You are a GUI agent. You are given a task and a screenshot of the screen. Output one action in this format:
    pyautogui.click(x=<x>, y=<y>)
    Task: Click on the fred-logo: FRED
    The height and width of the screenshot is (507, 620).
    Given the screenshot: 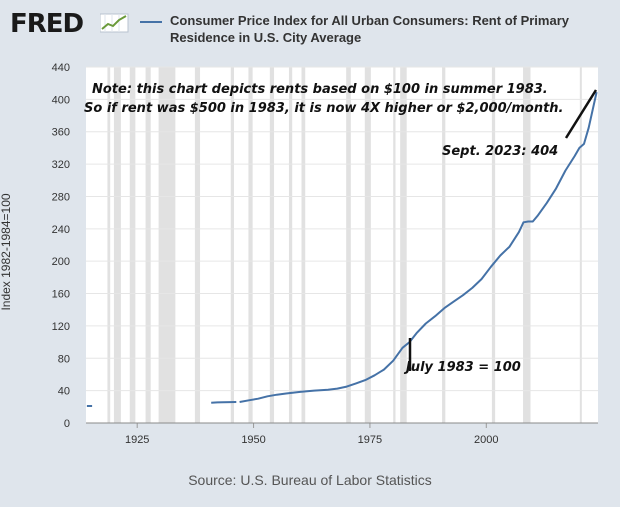 What is the action you would take?
    pyautogui.click(x=47, y=24)
    